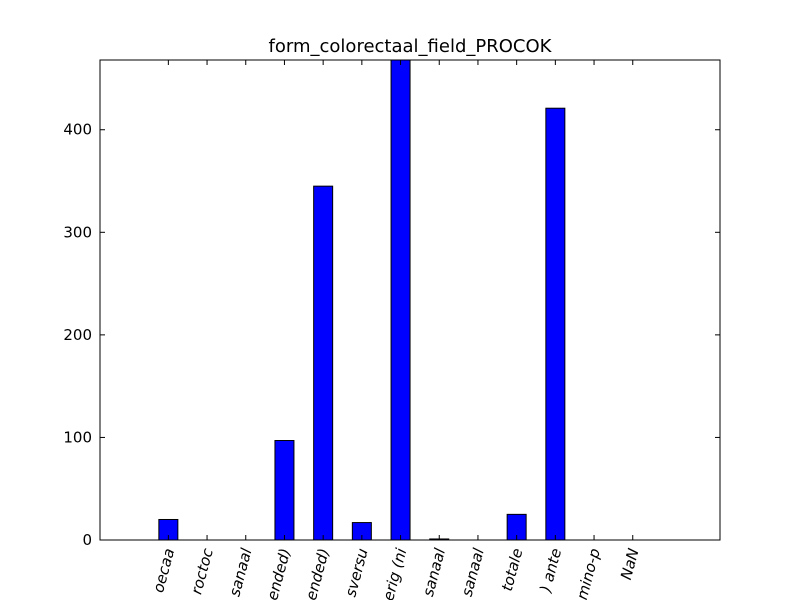 The image size is (800, 600). Describe the element at coordinates (411, 46) in the screenshot. I see `chart-title: form_colorectaal_field_PROCOK` at that location.